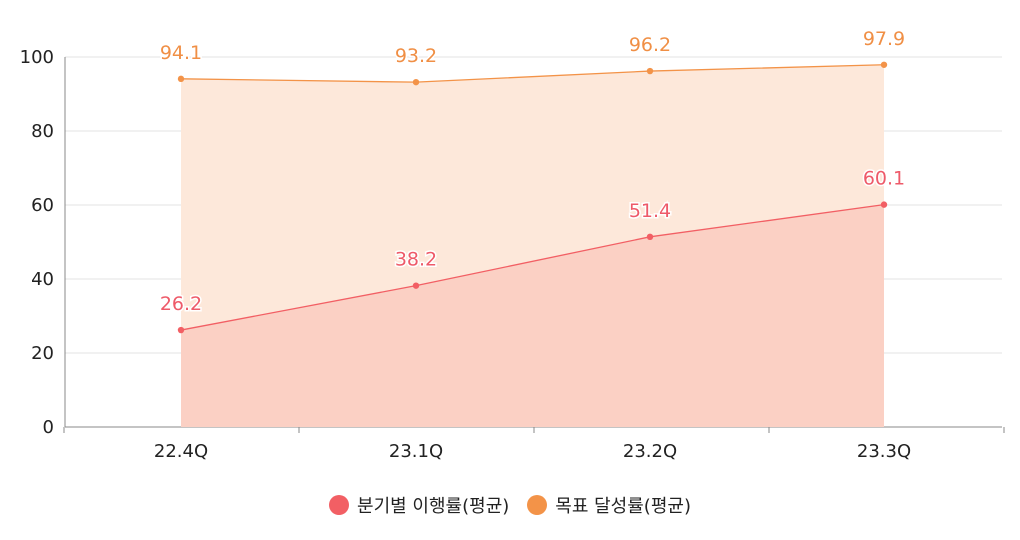 Image resolution: width=1020 pixels, height=540 pixels. What do you see at coordinates (537, 505) in the screenshot?
I see `legend-swatch-target` at bounding box center [537, 505].